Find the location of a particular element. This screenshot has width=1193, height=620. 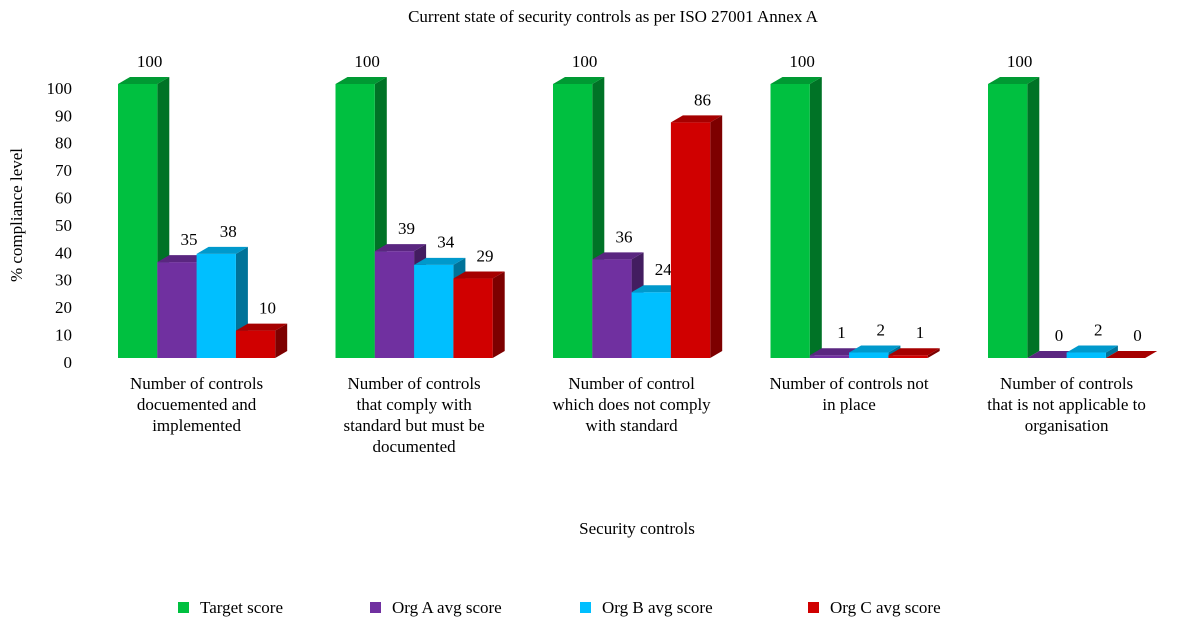

legend-label: Org B avg score is located at coordinates (657, 607).